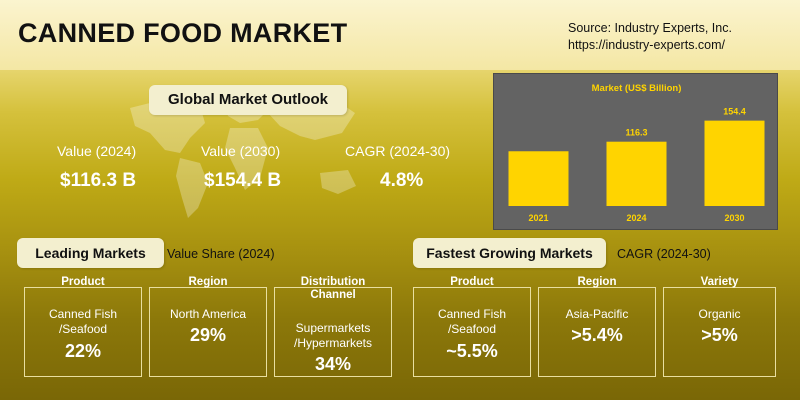 This screenshot has height=400, width=800. Describe the element at coordinates (636, 133) in the screenshot. I see `chart-data-label-2024: 116.3` at that location.